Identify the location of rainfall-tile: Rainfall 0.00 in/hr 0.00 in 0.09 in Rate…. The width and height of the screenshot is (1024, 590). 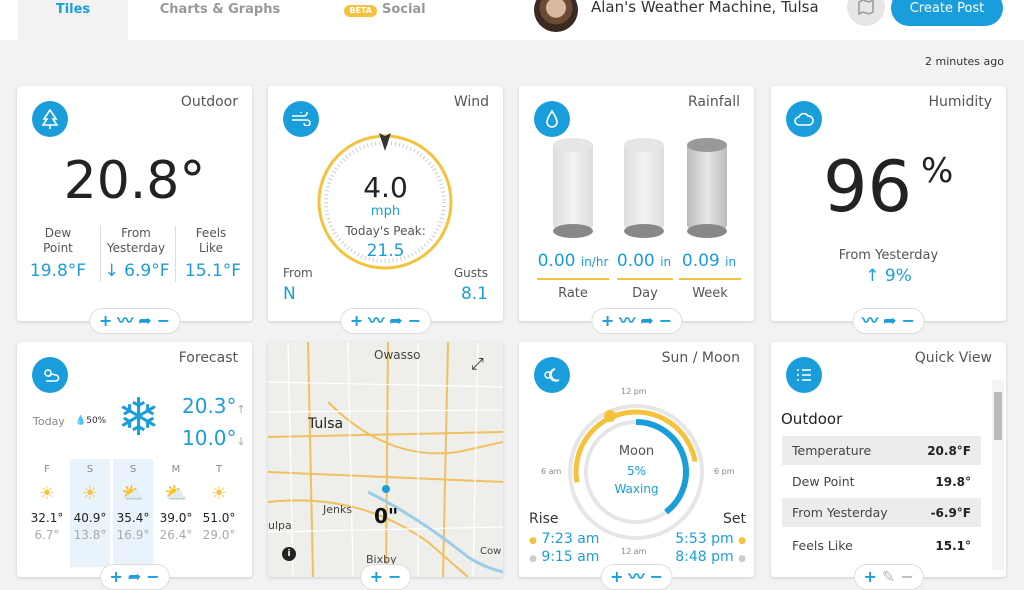
(636, 210).